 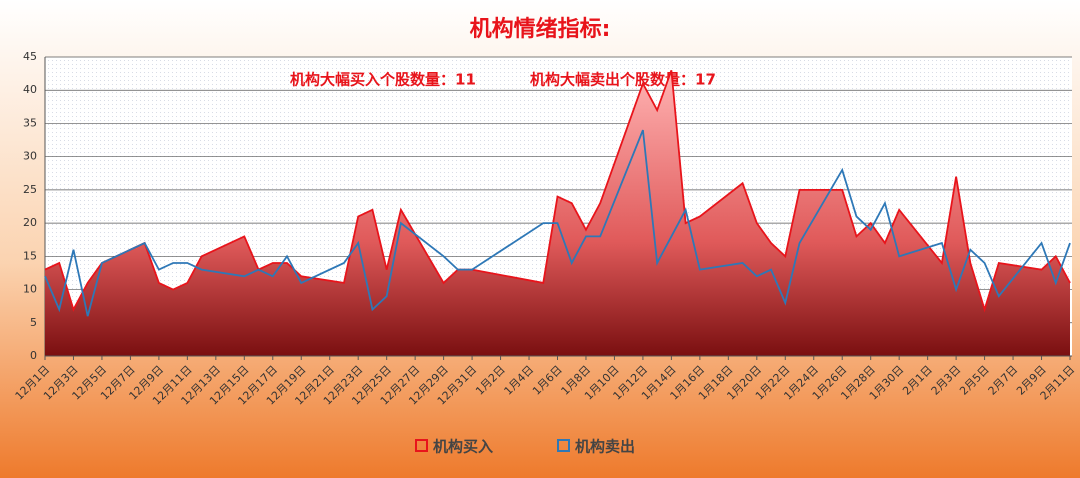 I want to click on y-tick-label: 25, so click(x=30, y=189).